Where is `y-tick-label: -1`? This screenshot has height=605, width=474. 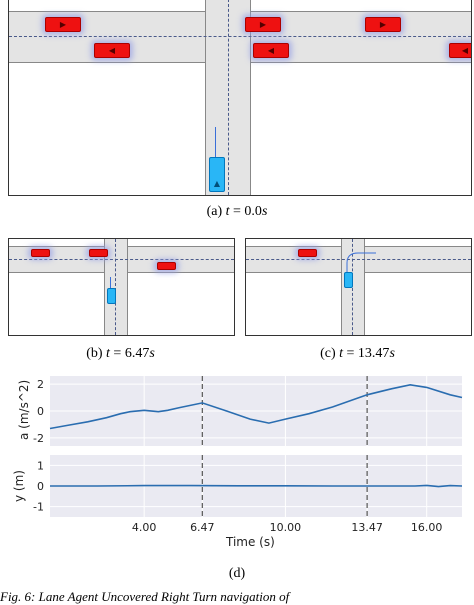 y-tick-label: -1 is located at coordinates (38, 507).